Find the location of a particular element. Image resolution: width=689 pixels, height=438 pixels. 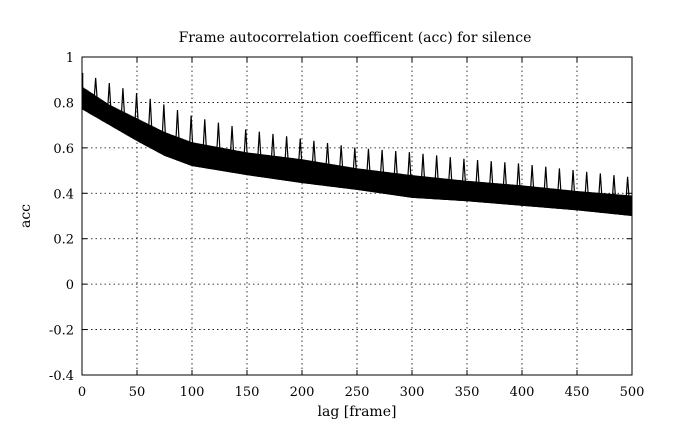

x-tick-label: 450 is located at coordinates (577, 392).